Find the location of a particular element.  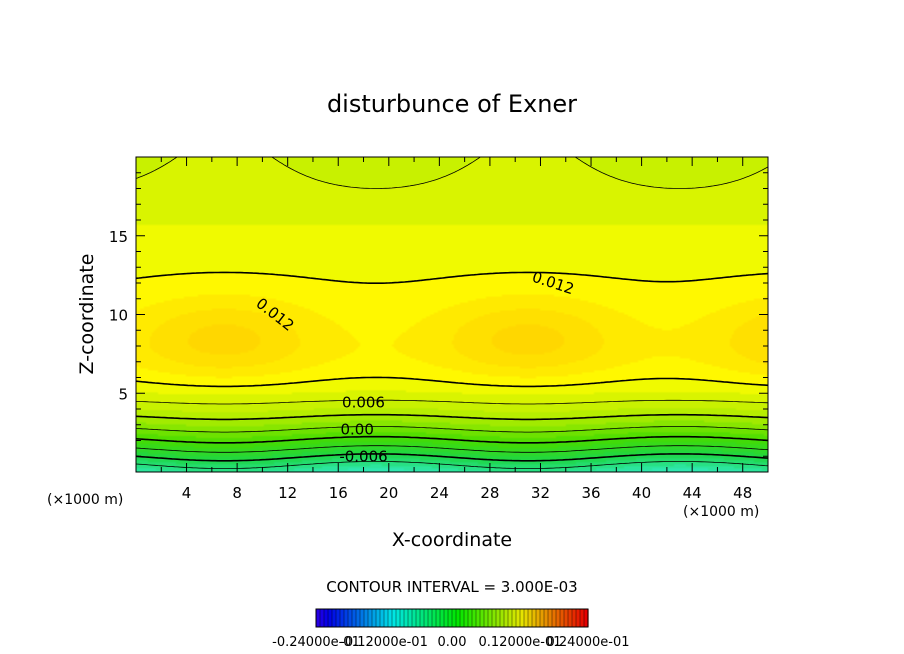

y-tick-label: 5 is located at coordinates (123, 394).